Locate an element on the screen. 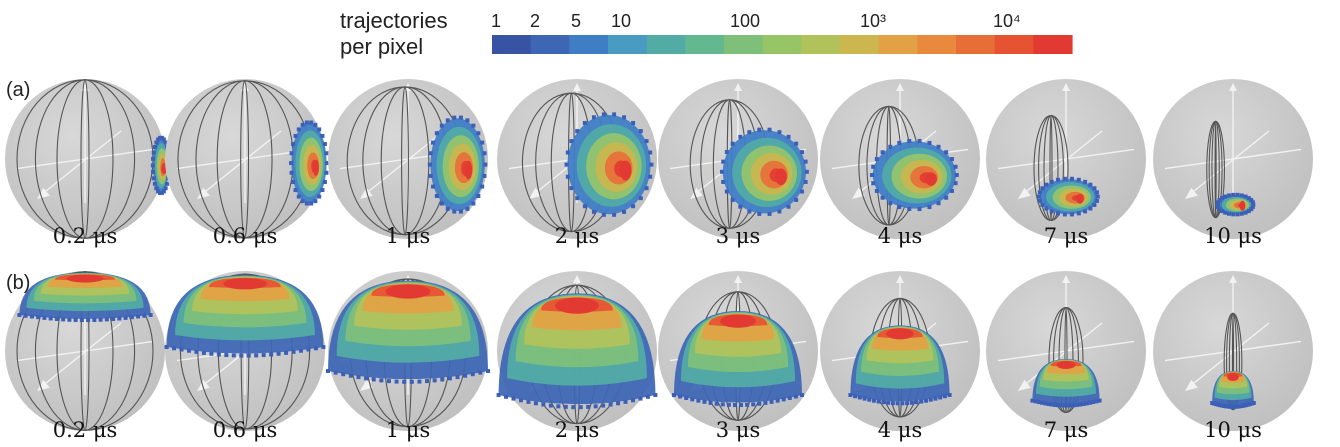 Image resolution: width=1340 pixels, height=447 pixels. colorbar-tick-label: 10 is located at coordinates (621, 21).